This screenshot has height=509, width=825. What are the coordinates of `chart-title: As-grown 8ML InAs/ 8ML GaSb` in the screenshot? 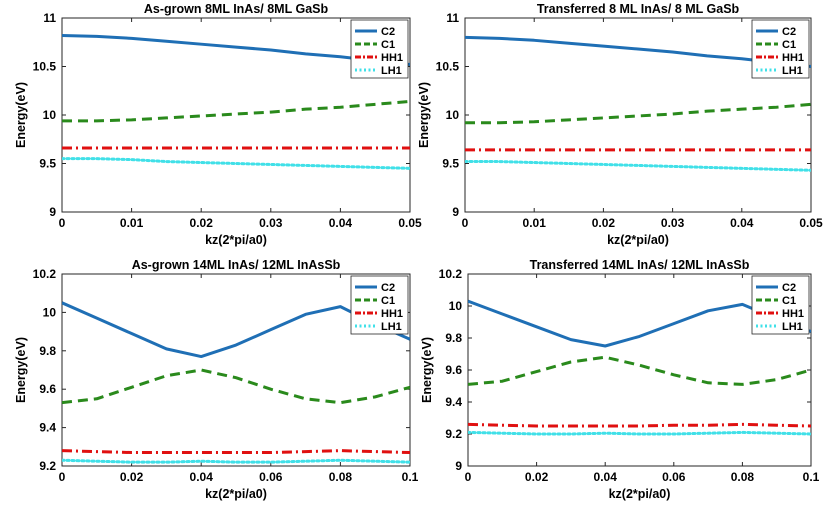 It's located at (236, 9).